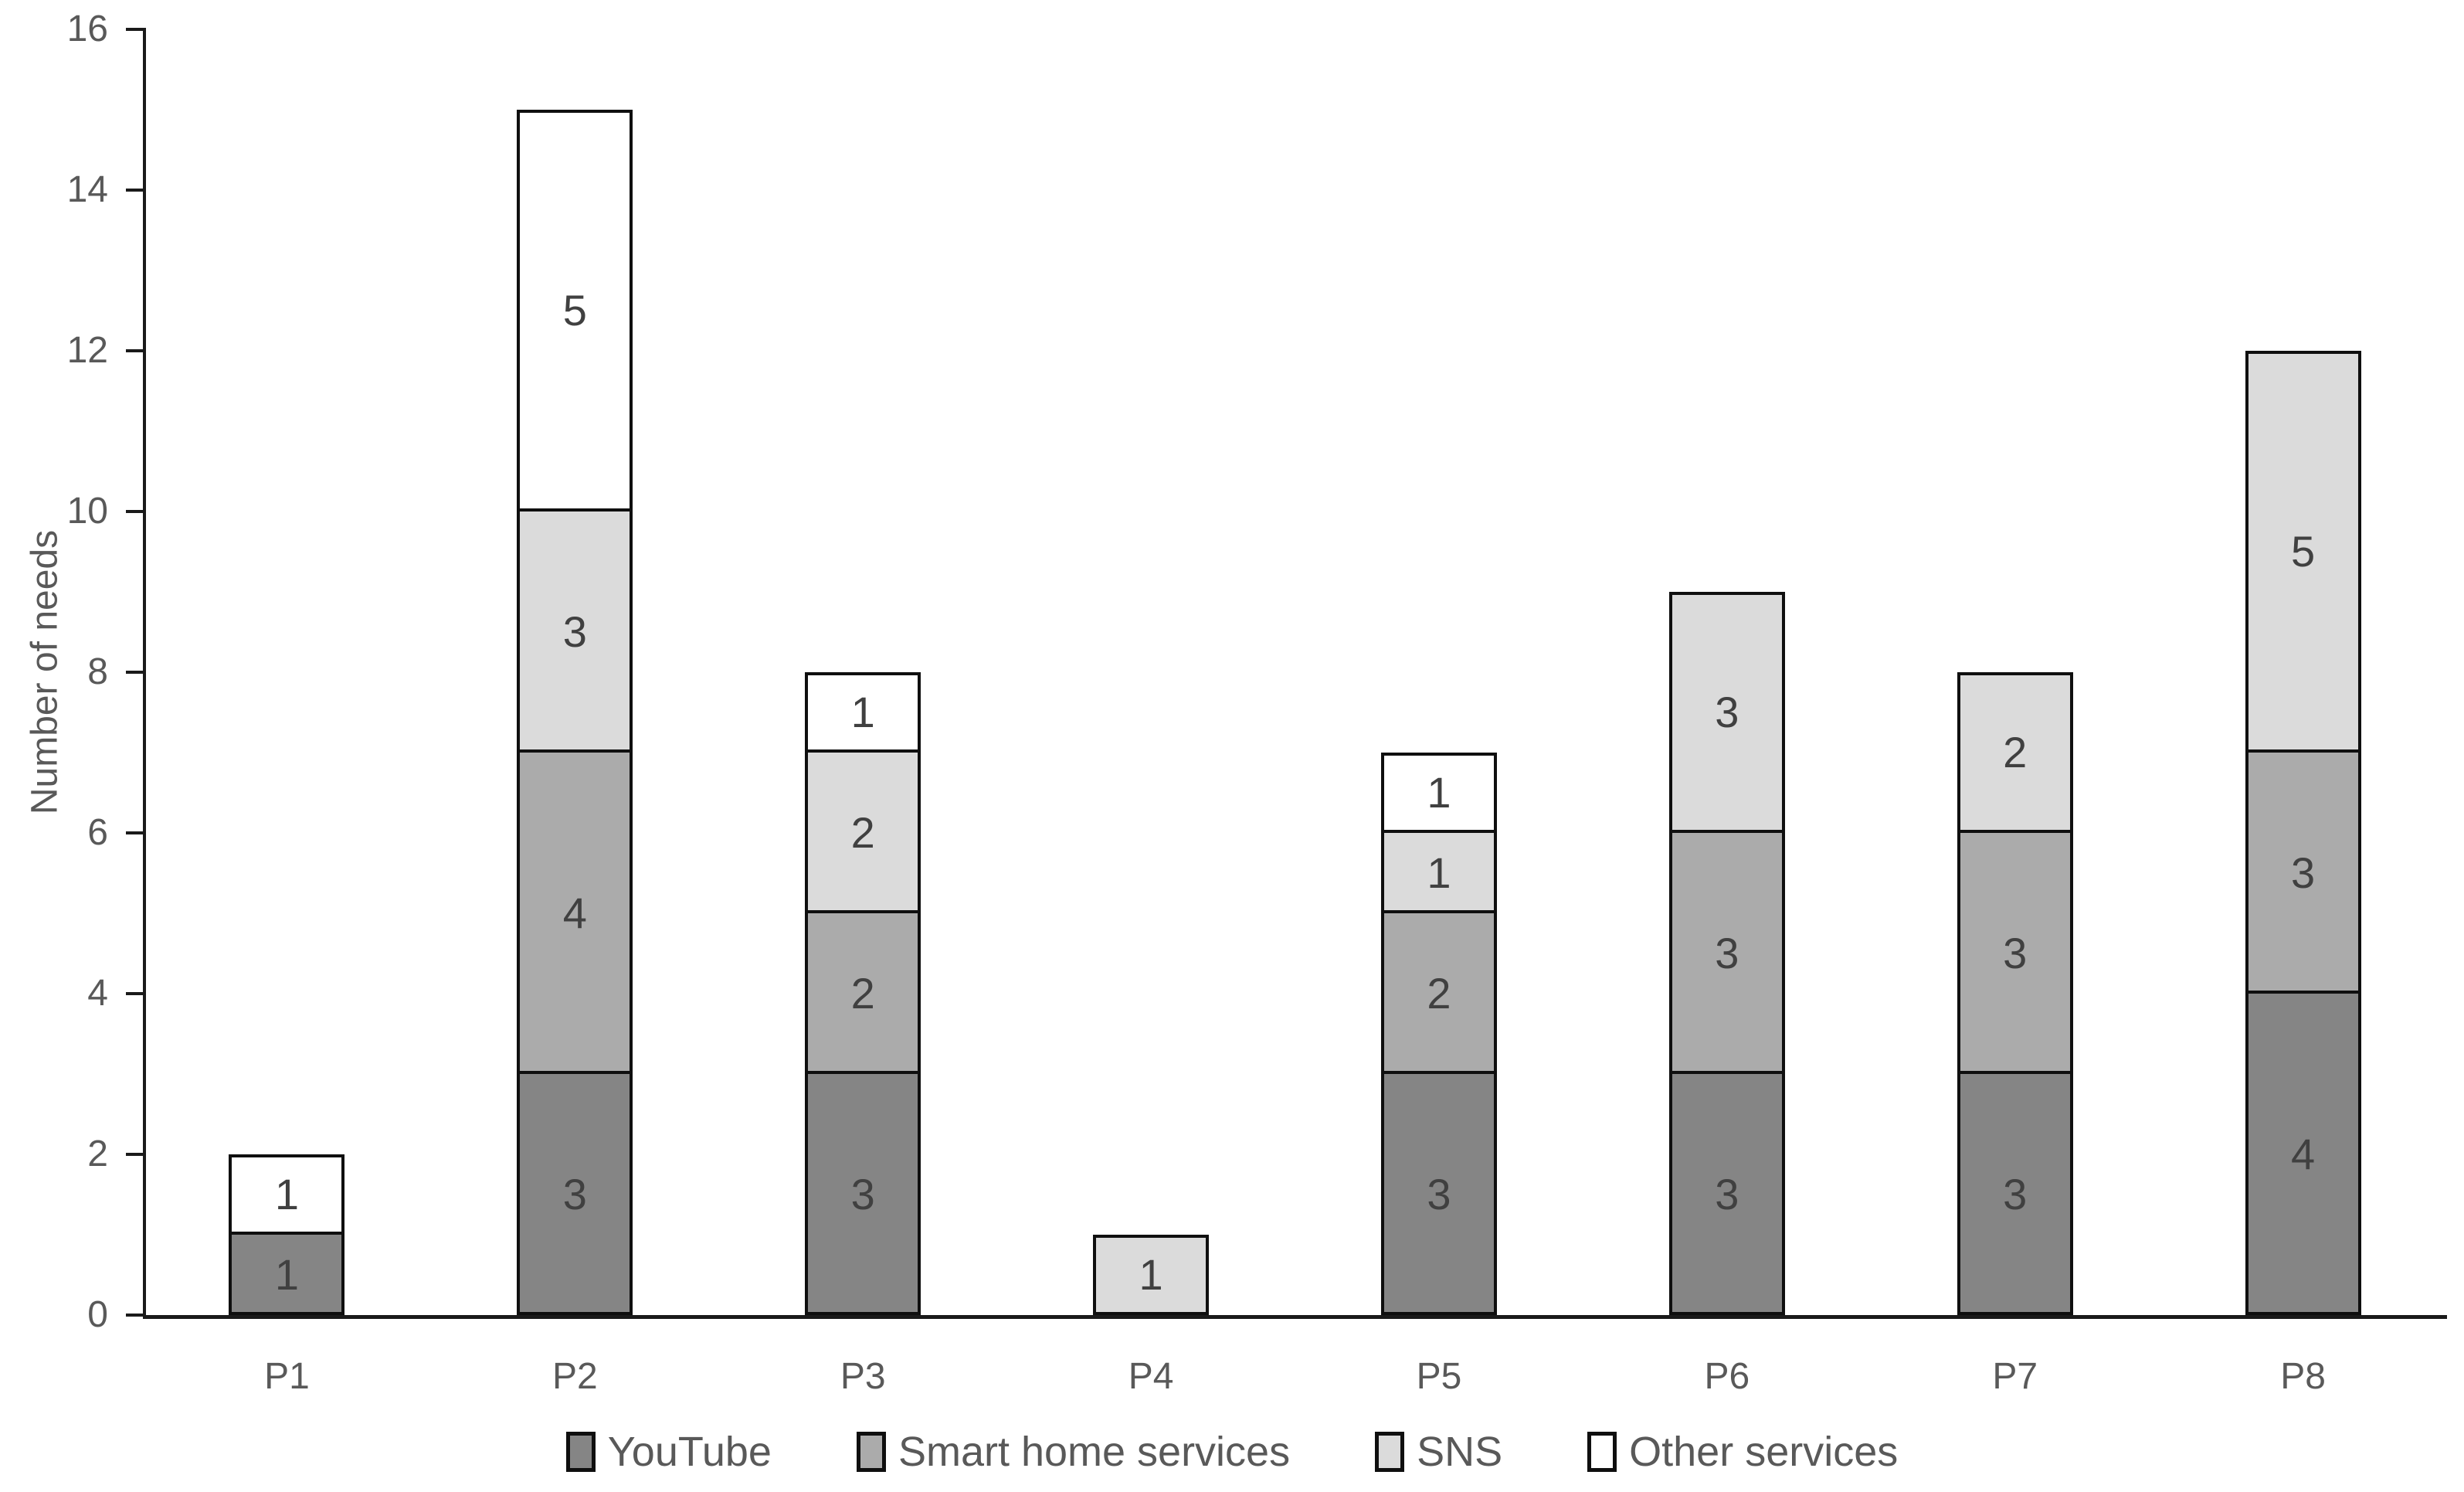 The height and width of the screenshot is (1492, 2464). What do you see at coordinates (1727, 1376) in the screenshot?
I see `x-axis-category-label: P6` at bounding box center [1727, 1376].